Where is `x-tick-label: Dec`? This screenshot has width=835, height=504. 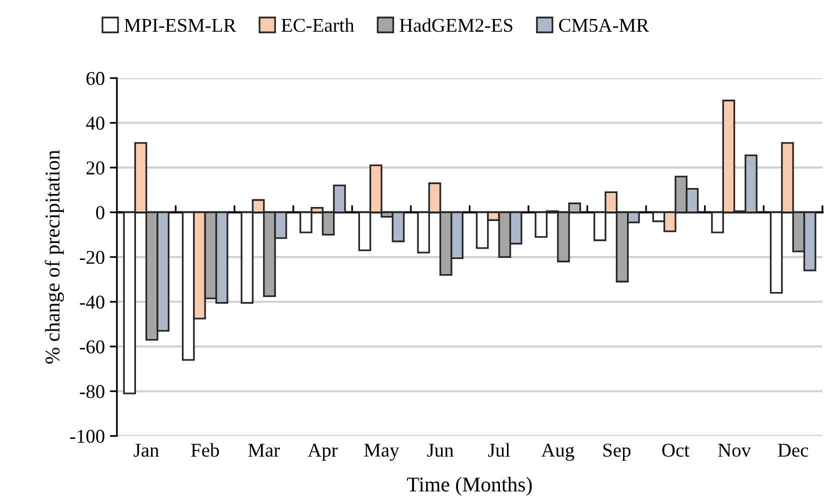
x-tick-label: Dec is located at coordinates (793, 450).